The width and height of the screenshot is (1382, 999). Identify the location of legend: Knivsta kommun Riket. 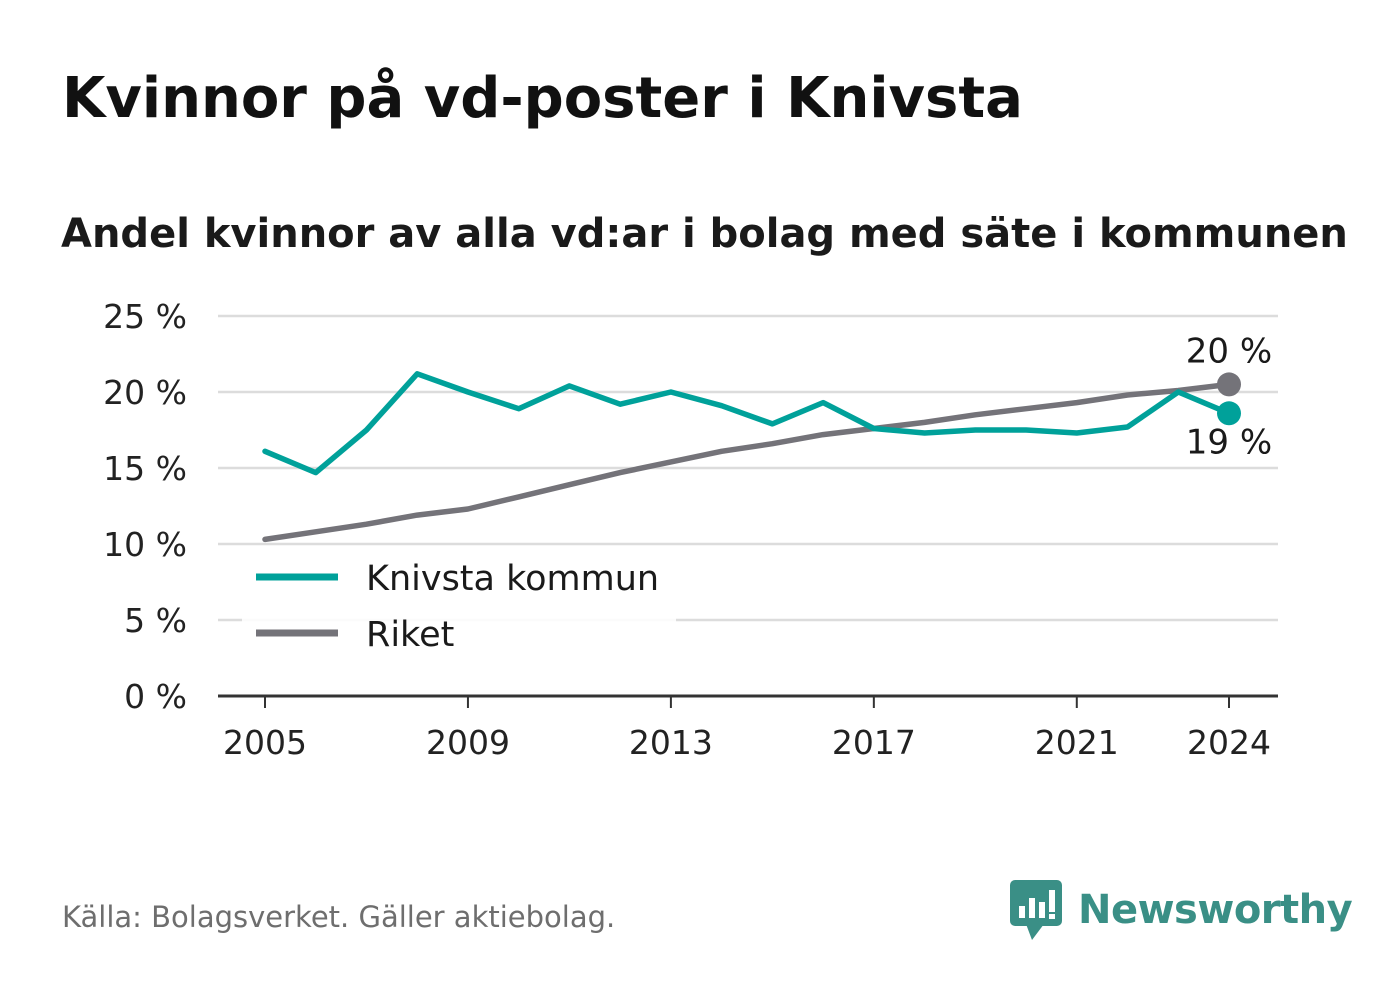
(459, 605).